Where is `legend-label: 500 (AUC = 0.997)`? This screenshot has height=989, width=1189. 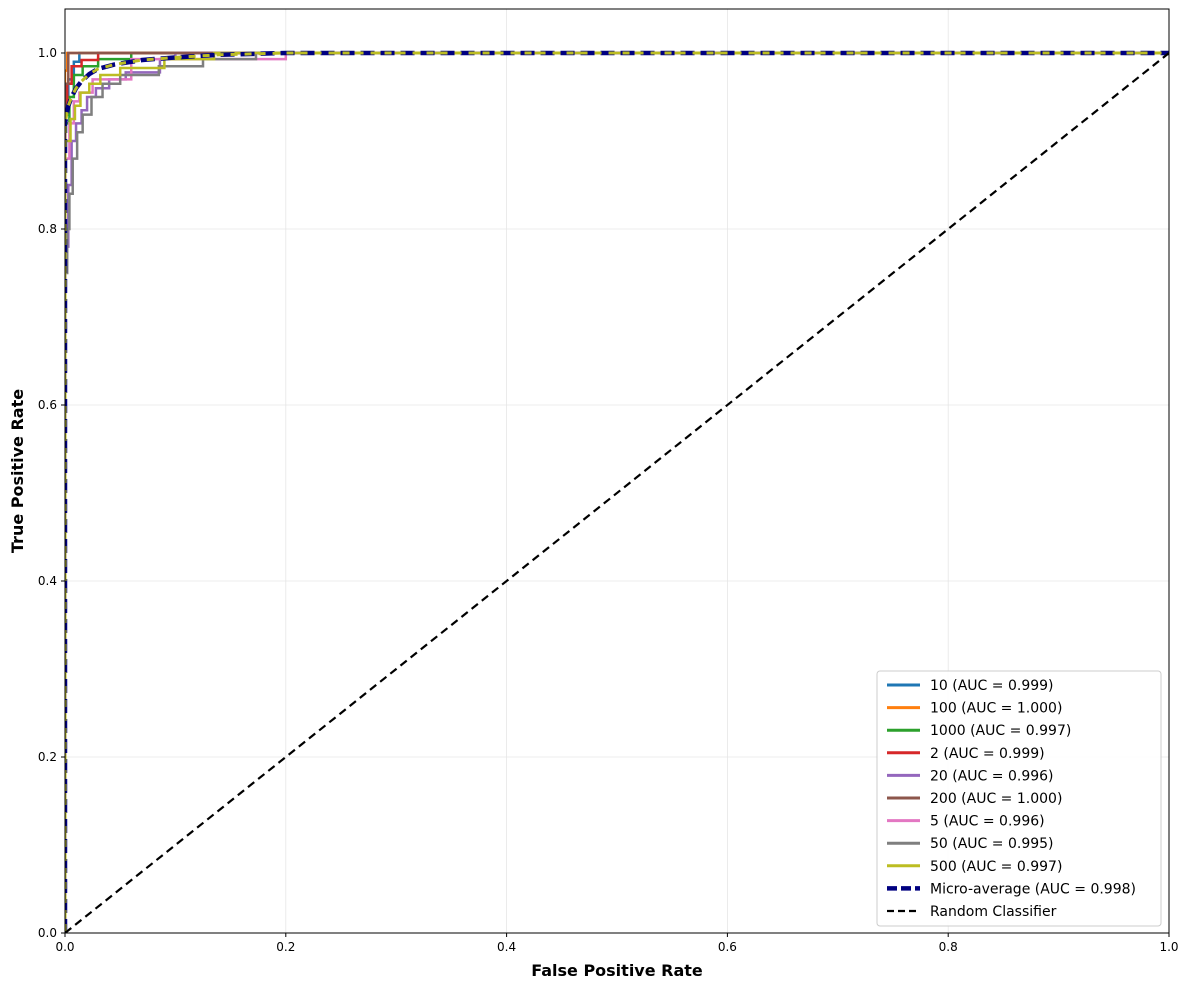 legend-label: 500 (AUC = 0.997) is located at coordinates (996, 867).